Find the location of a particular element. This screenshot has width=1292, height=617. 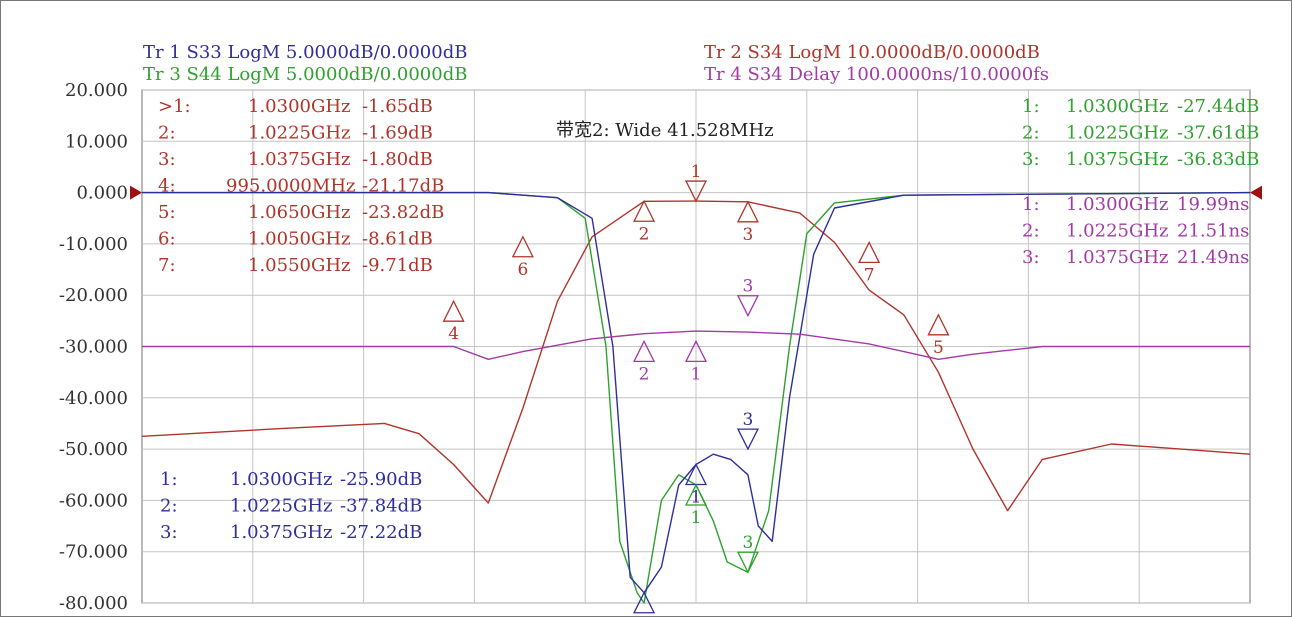

trace-line-tr4 is located at coordinates (696, 345).